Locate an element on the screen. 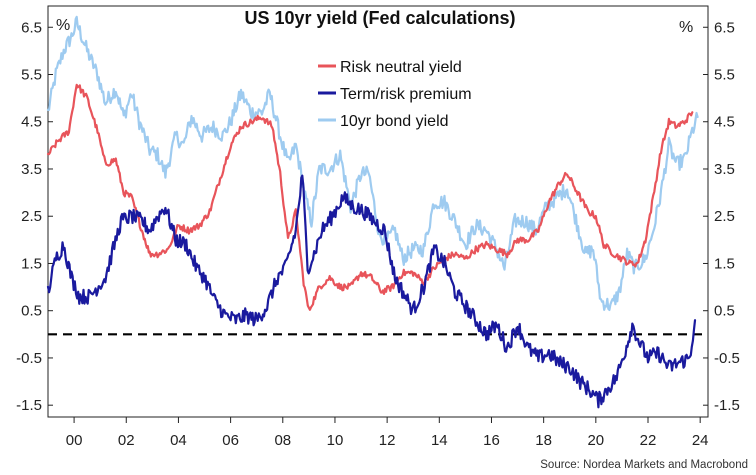  y-tick-label-right: 2.5 is located at coordinates (724, 216).